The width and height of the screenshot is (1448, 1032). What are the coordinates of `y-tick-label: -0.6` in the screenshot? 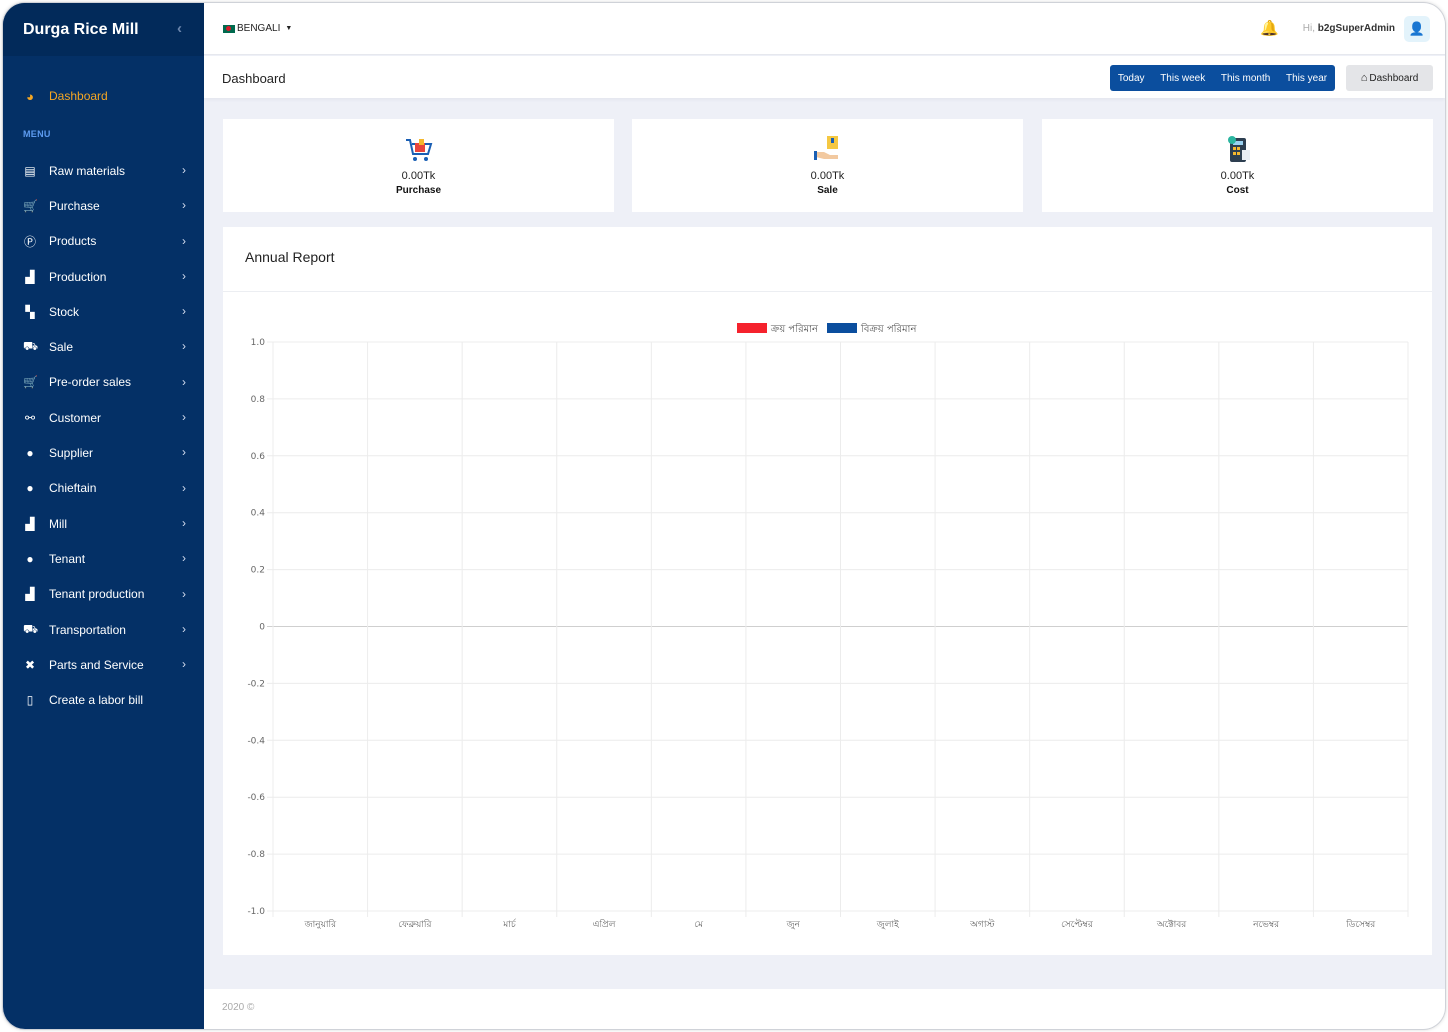 It's located at (256, 798).